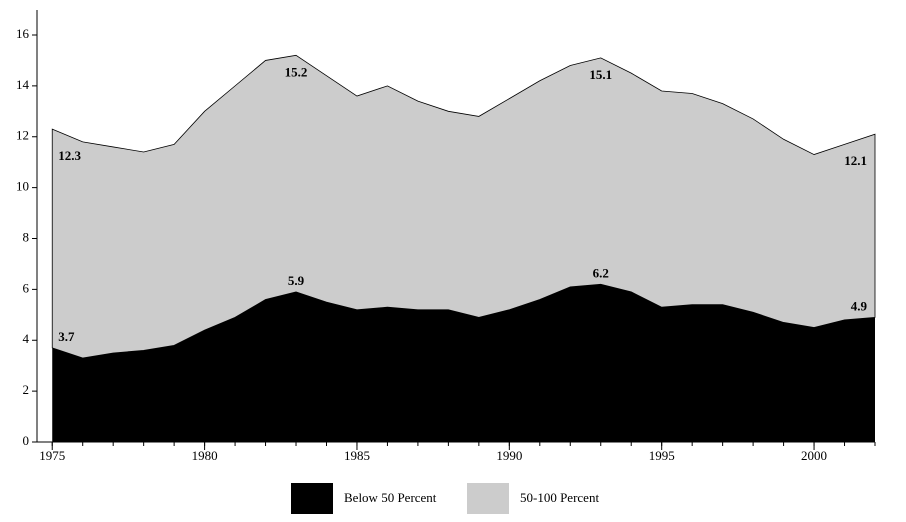 This screenshot has width=906, height=522. I want to click on x-tick-label: 1985, so click(357, 455).